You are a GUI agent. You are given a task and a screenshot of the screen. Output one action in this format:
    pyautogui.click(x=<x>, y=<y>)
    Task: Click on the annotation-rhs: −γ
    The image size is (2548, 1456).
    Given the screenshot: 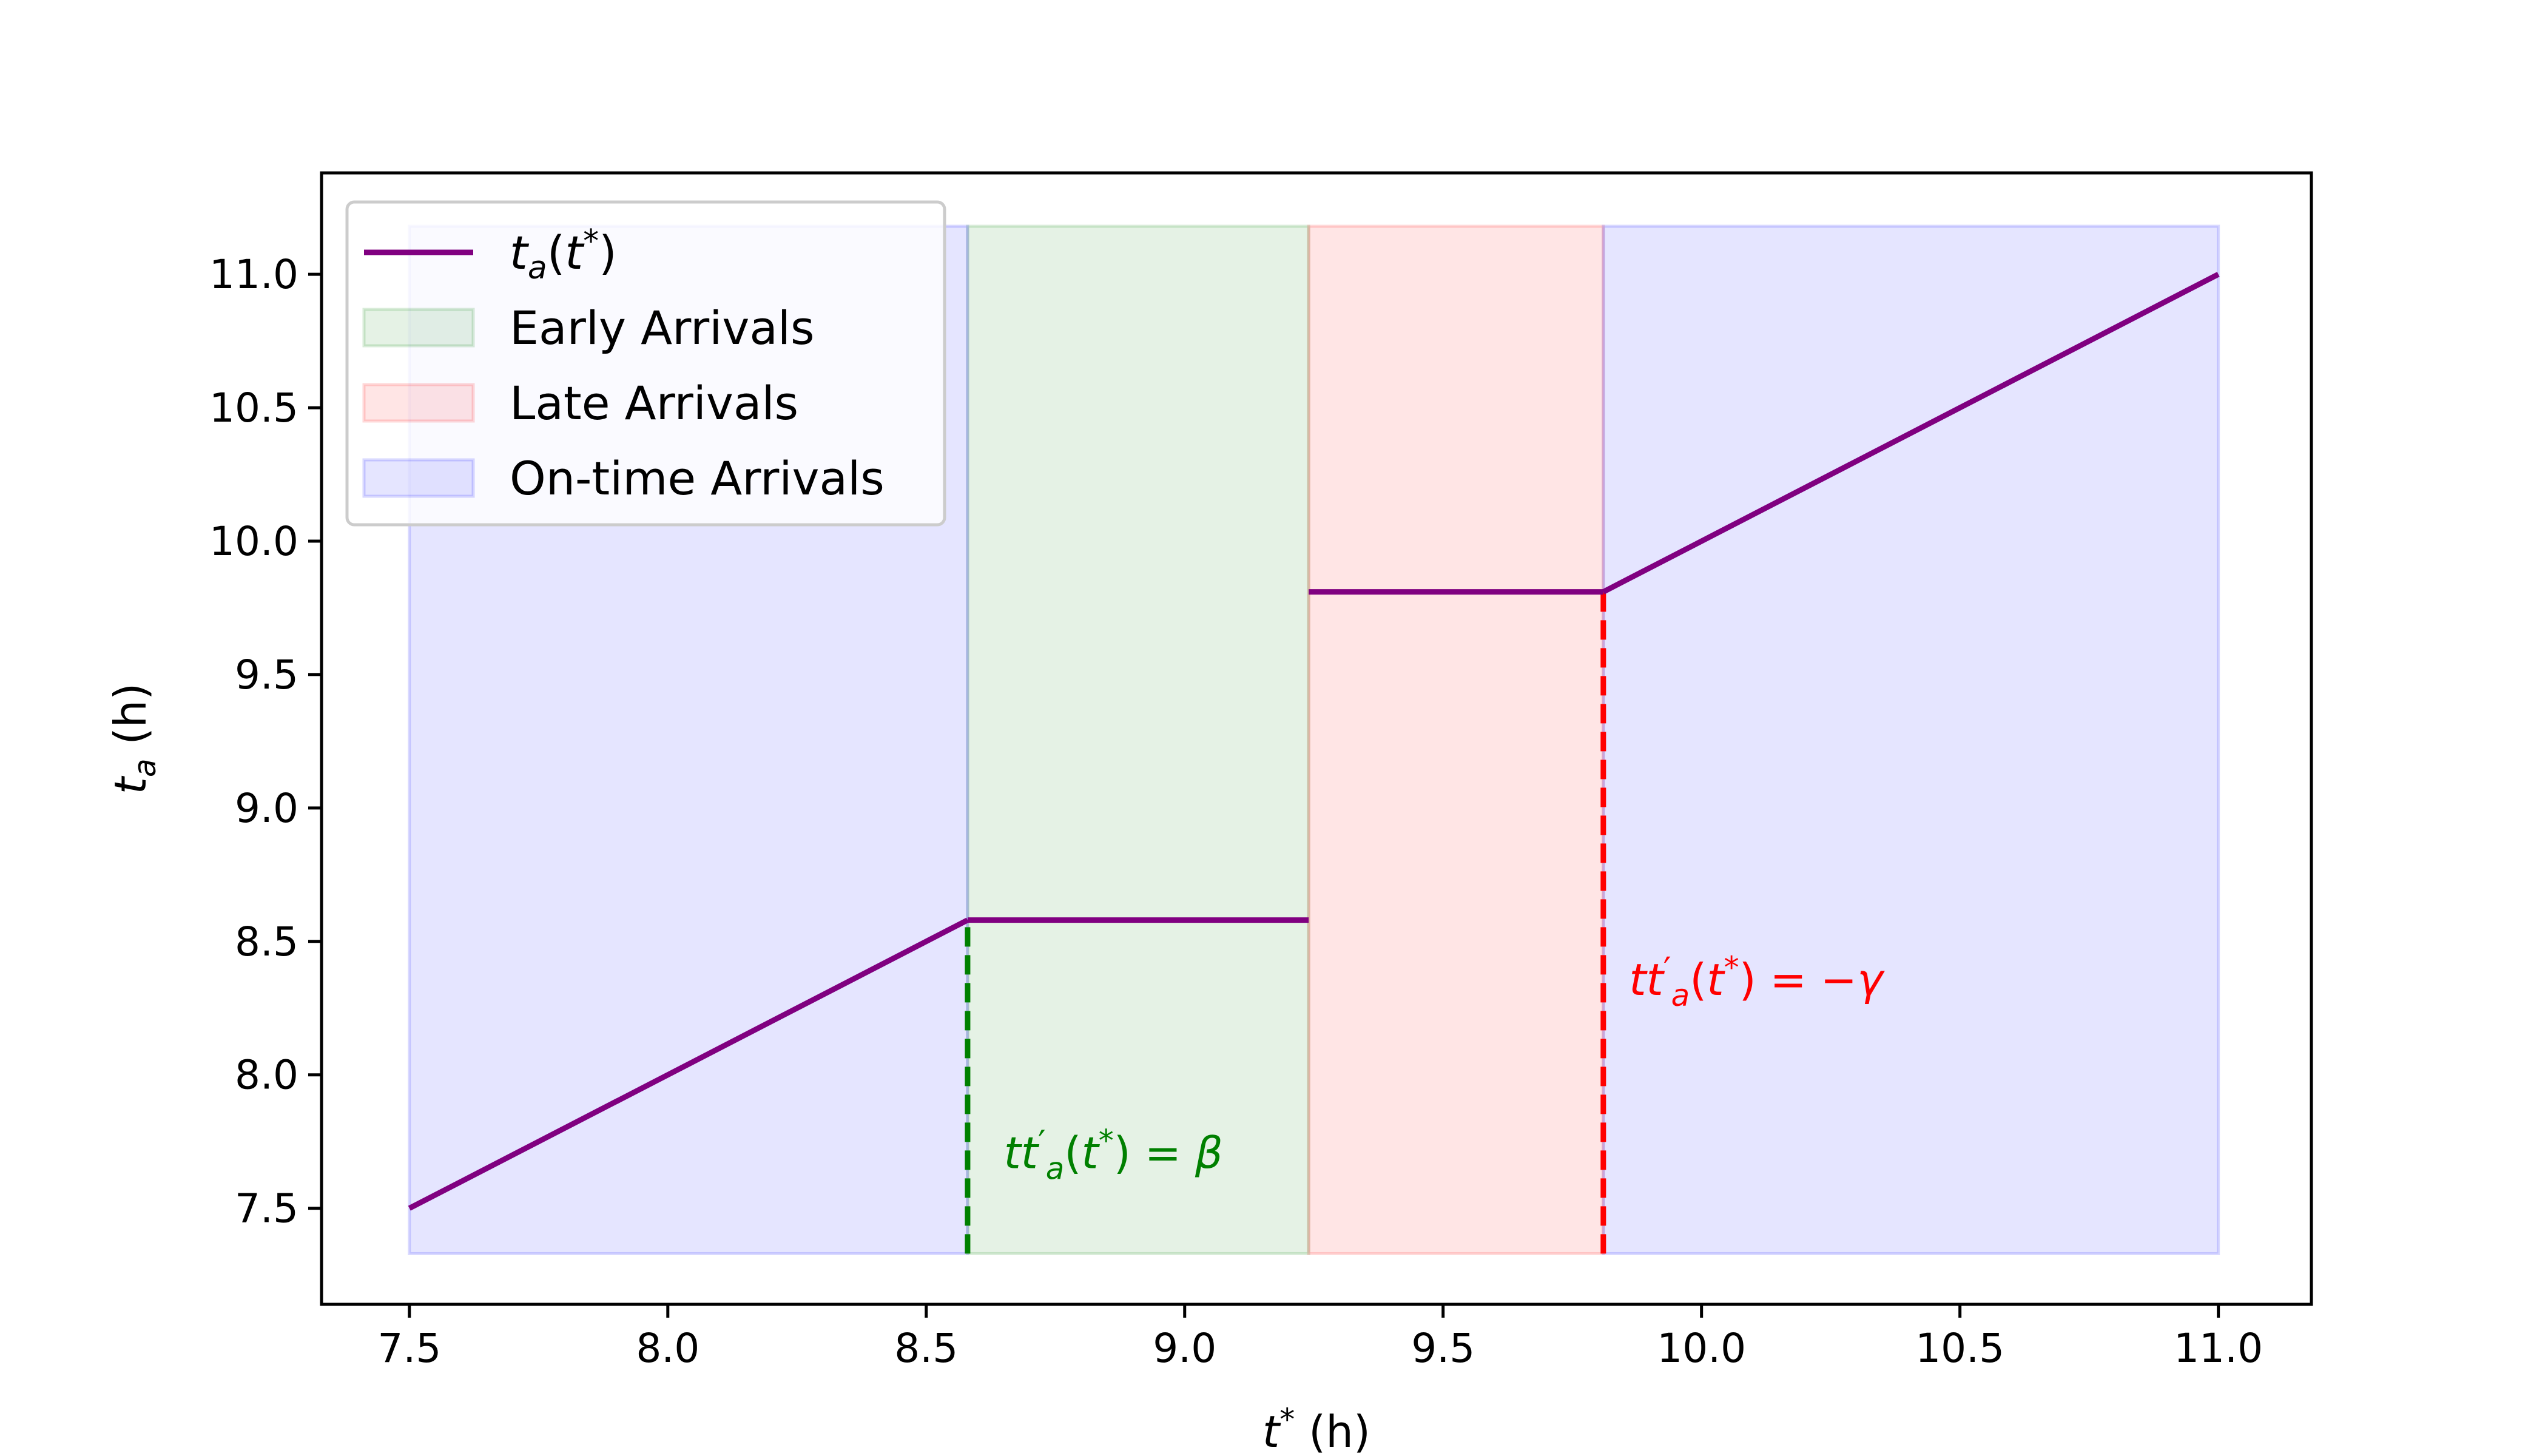 What is the action you would take?
    pyautogui.click(x=1853, y=979)
    